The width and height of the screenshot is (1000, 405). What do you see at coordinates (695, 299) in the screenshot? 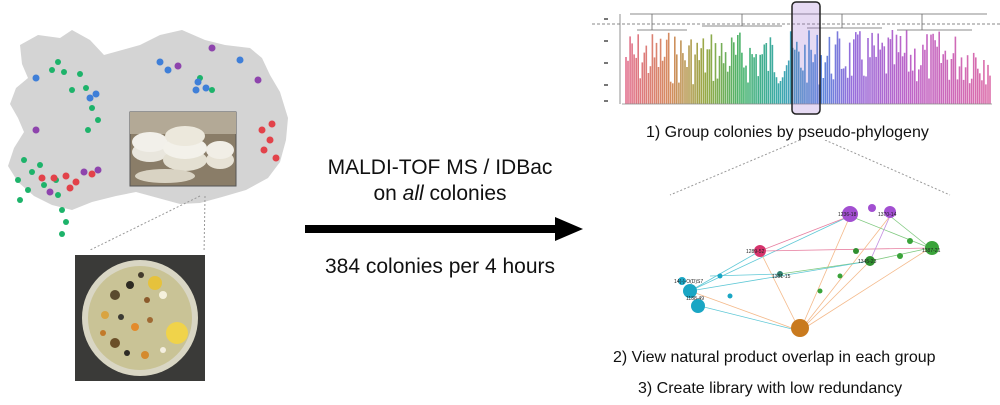
I see `svg-text: 1188-49` at bounding box center [695, 299].